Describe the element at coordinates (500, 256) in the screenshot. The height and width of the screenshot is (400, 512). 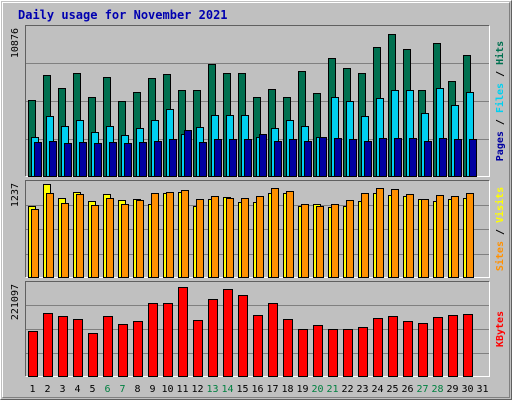
I see `legend-entry-sites: Sites` at that location.